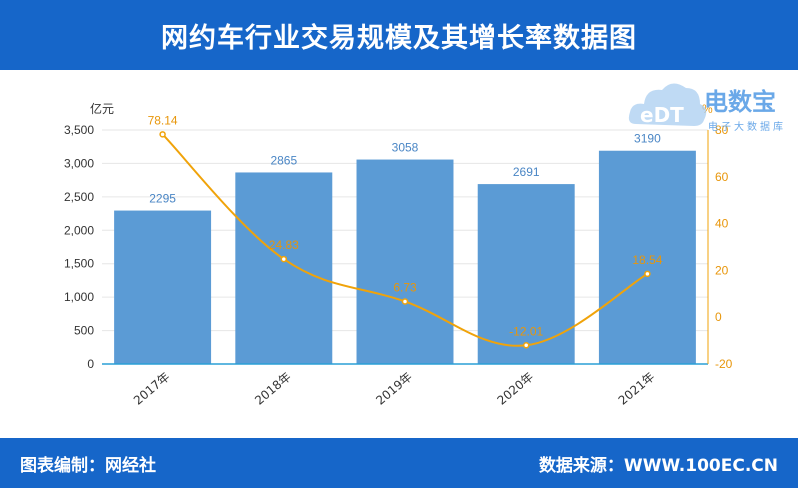 This screenshot has height=488, width=798. What do you see at coordinates (722, 224) in the screenshot?
I see `y-right-tick-label: 40` at bounding box center [722, 224].